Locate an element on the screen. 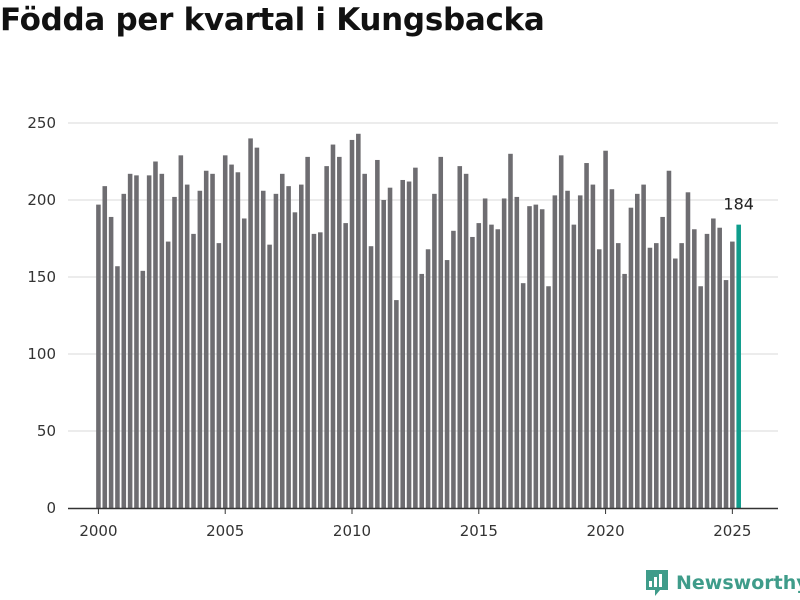 Image resolution: width=800 pixels, height=600 pixels. y-tick-label: 0 is located at coordinates (51, 508).